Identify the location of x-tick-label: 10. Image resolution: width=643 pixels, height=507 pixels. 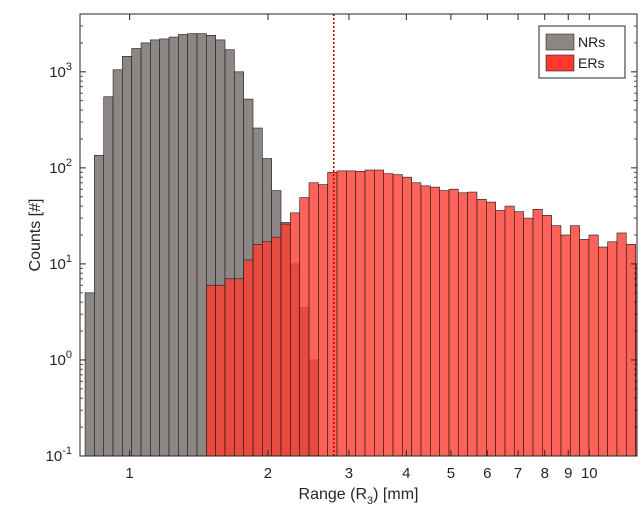
(589, 473).